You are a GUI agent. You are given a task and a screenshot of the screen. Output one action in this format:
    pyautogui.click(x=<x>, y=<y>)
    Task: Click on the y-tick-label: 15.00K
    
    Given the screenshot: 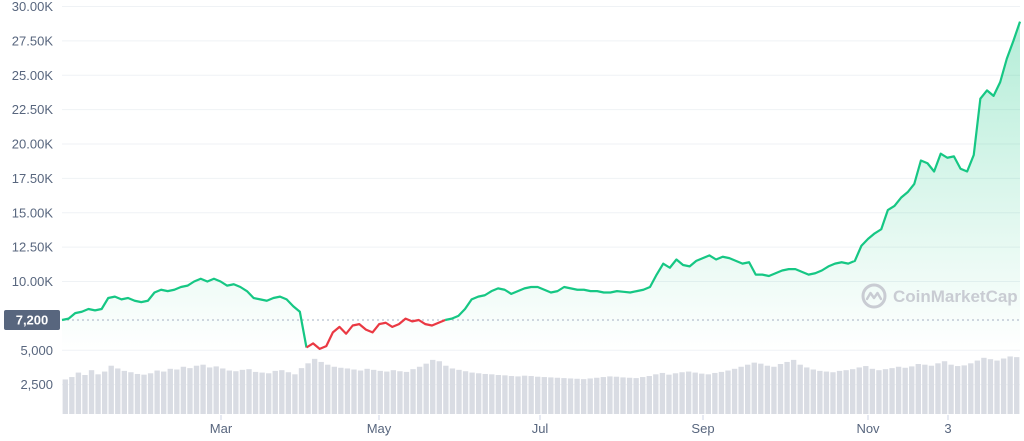 What is the action you would take?
    pyautogui.click(x=33, y=212)
    